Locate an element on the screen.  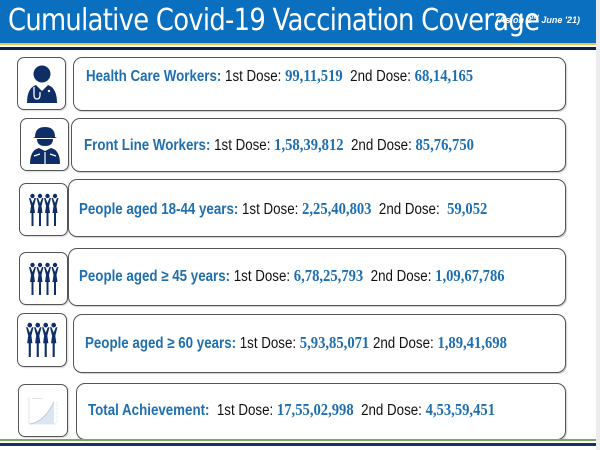
second-dose-value: 1,89,41,698 is located at coordinates (472, 342).